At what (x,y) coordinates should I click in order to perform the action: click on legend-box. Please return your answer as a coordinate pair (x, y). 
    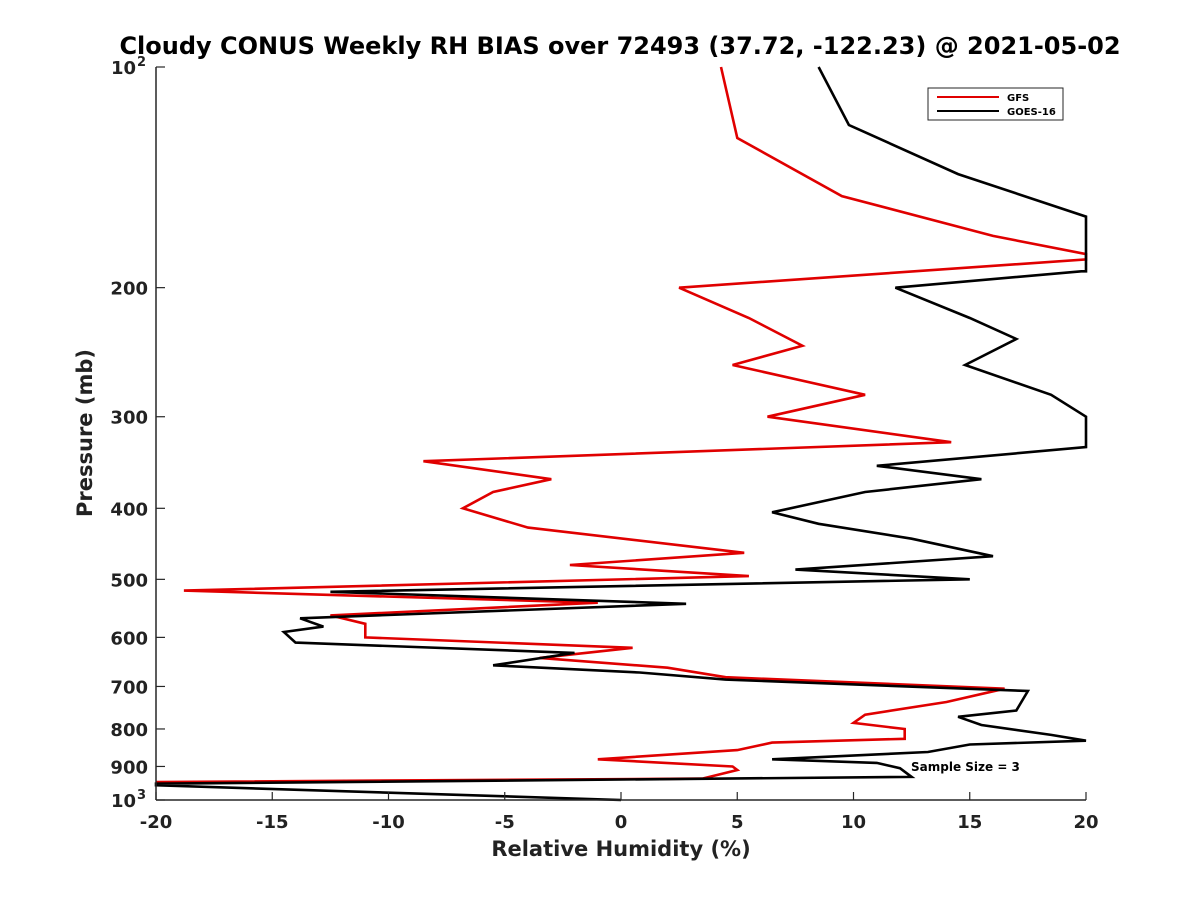
    Looking at the image, I should click on (995, 104).